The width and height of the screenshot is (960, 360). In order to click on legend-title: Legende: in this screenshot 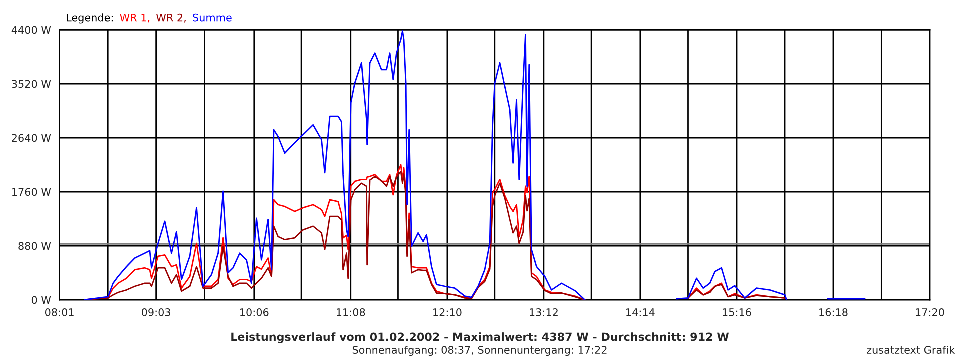, I will do `click(90, 19)`.